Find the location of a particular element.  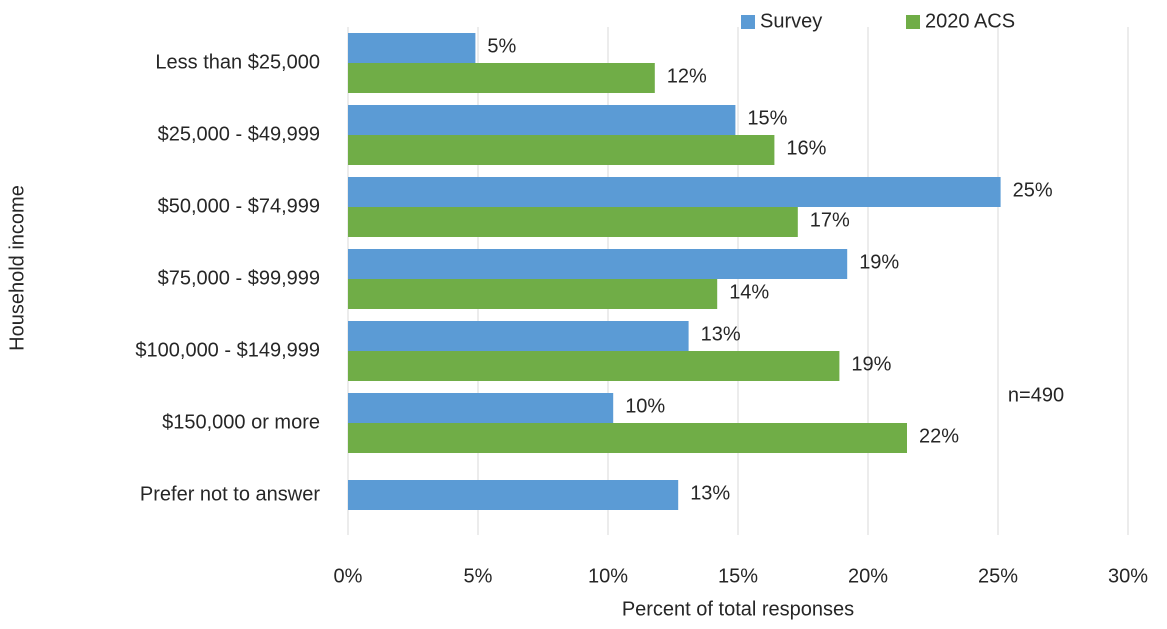

y-axis-title: Household income is located at coordinates (17, 268).